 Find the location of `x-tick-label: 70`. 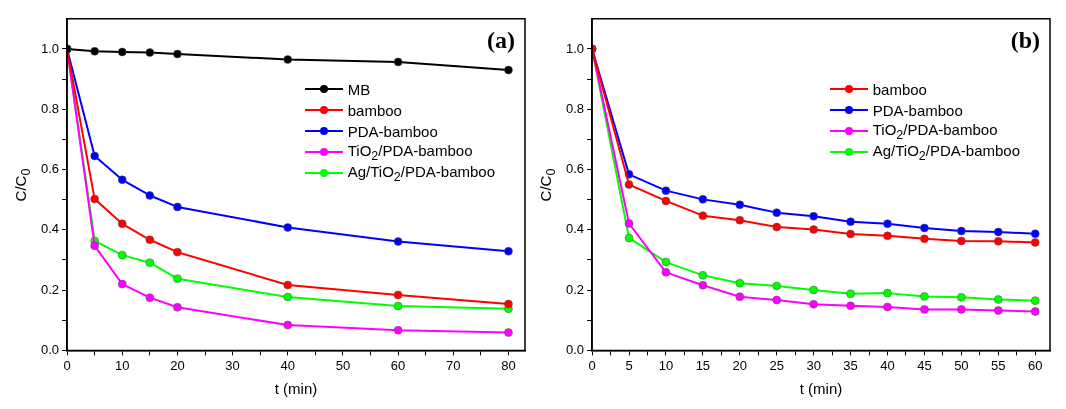

x-tick-label: 70 is located at coordinates (453, 365).